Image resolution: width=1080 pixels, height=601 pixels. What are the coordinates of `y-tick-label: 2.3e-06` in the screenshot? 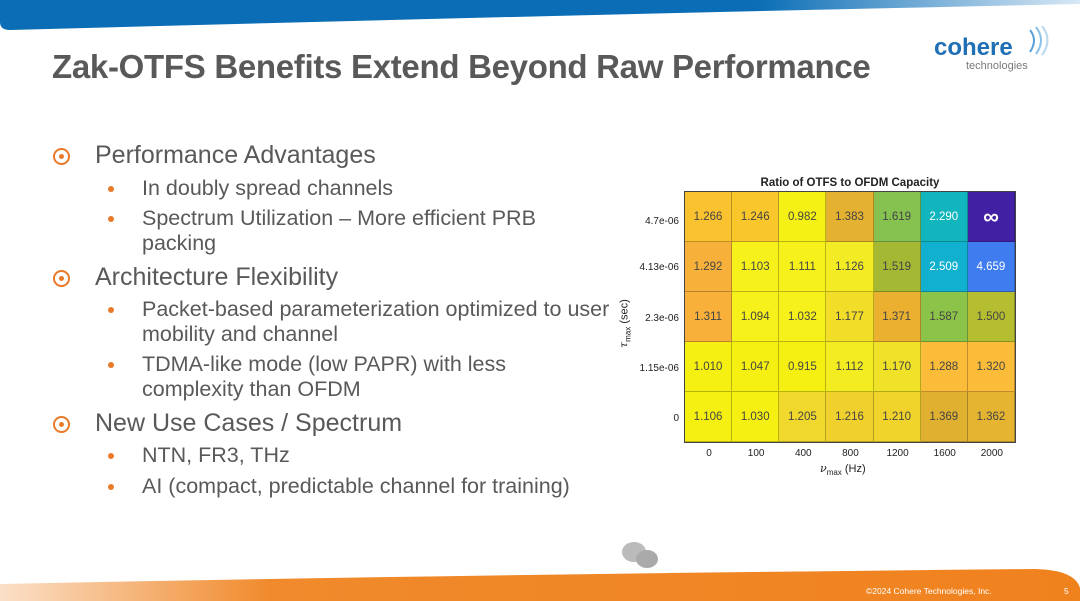 It's located at (662, 318).